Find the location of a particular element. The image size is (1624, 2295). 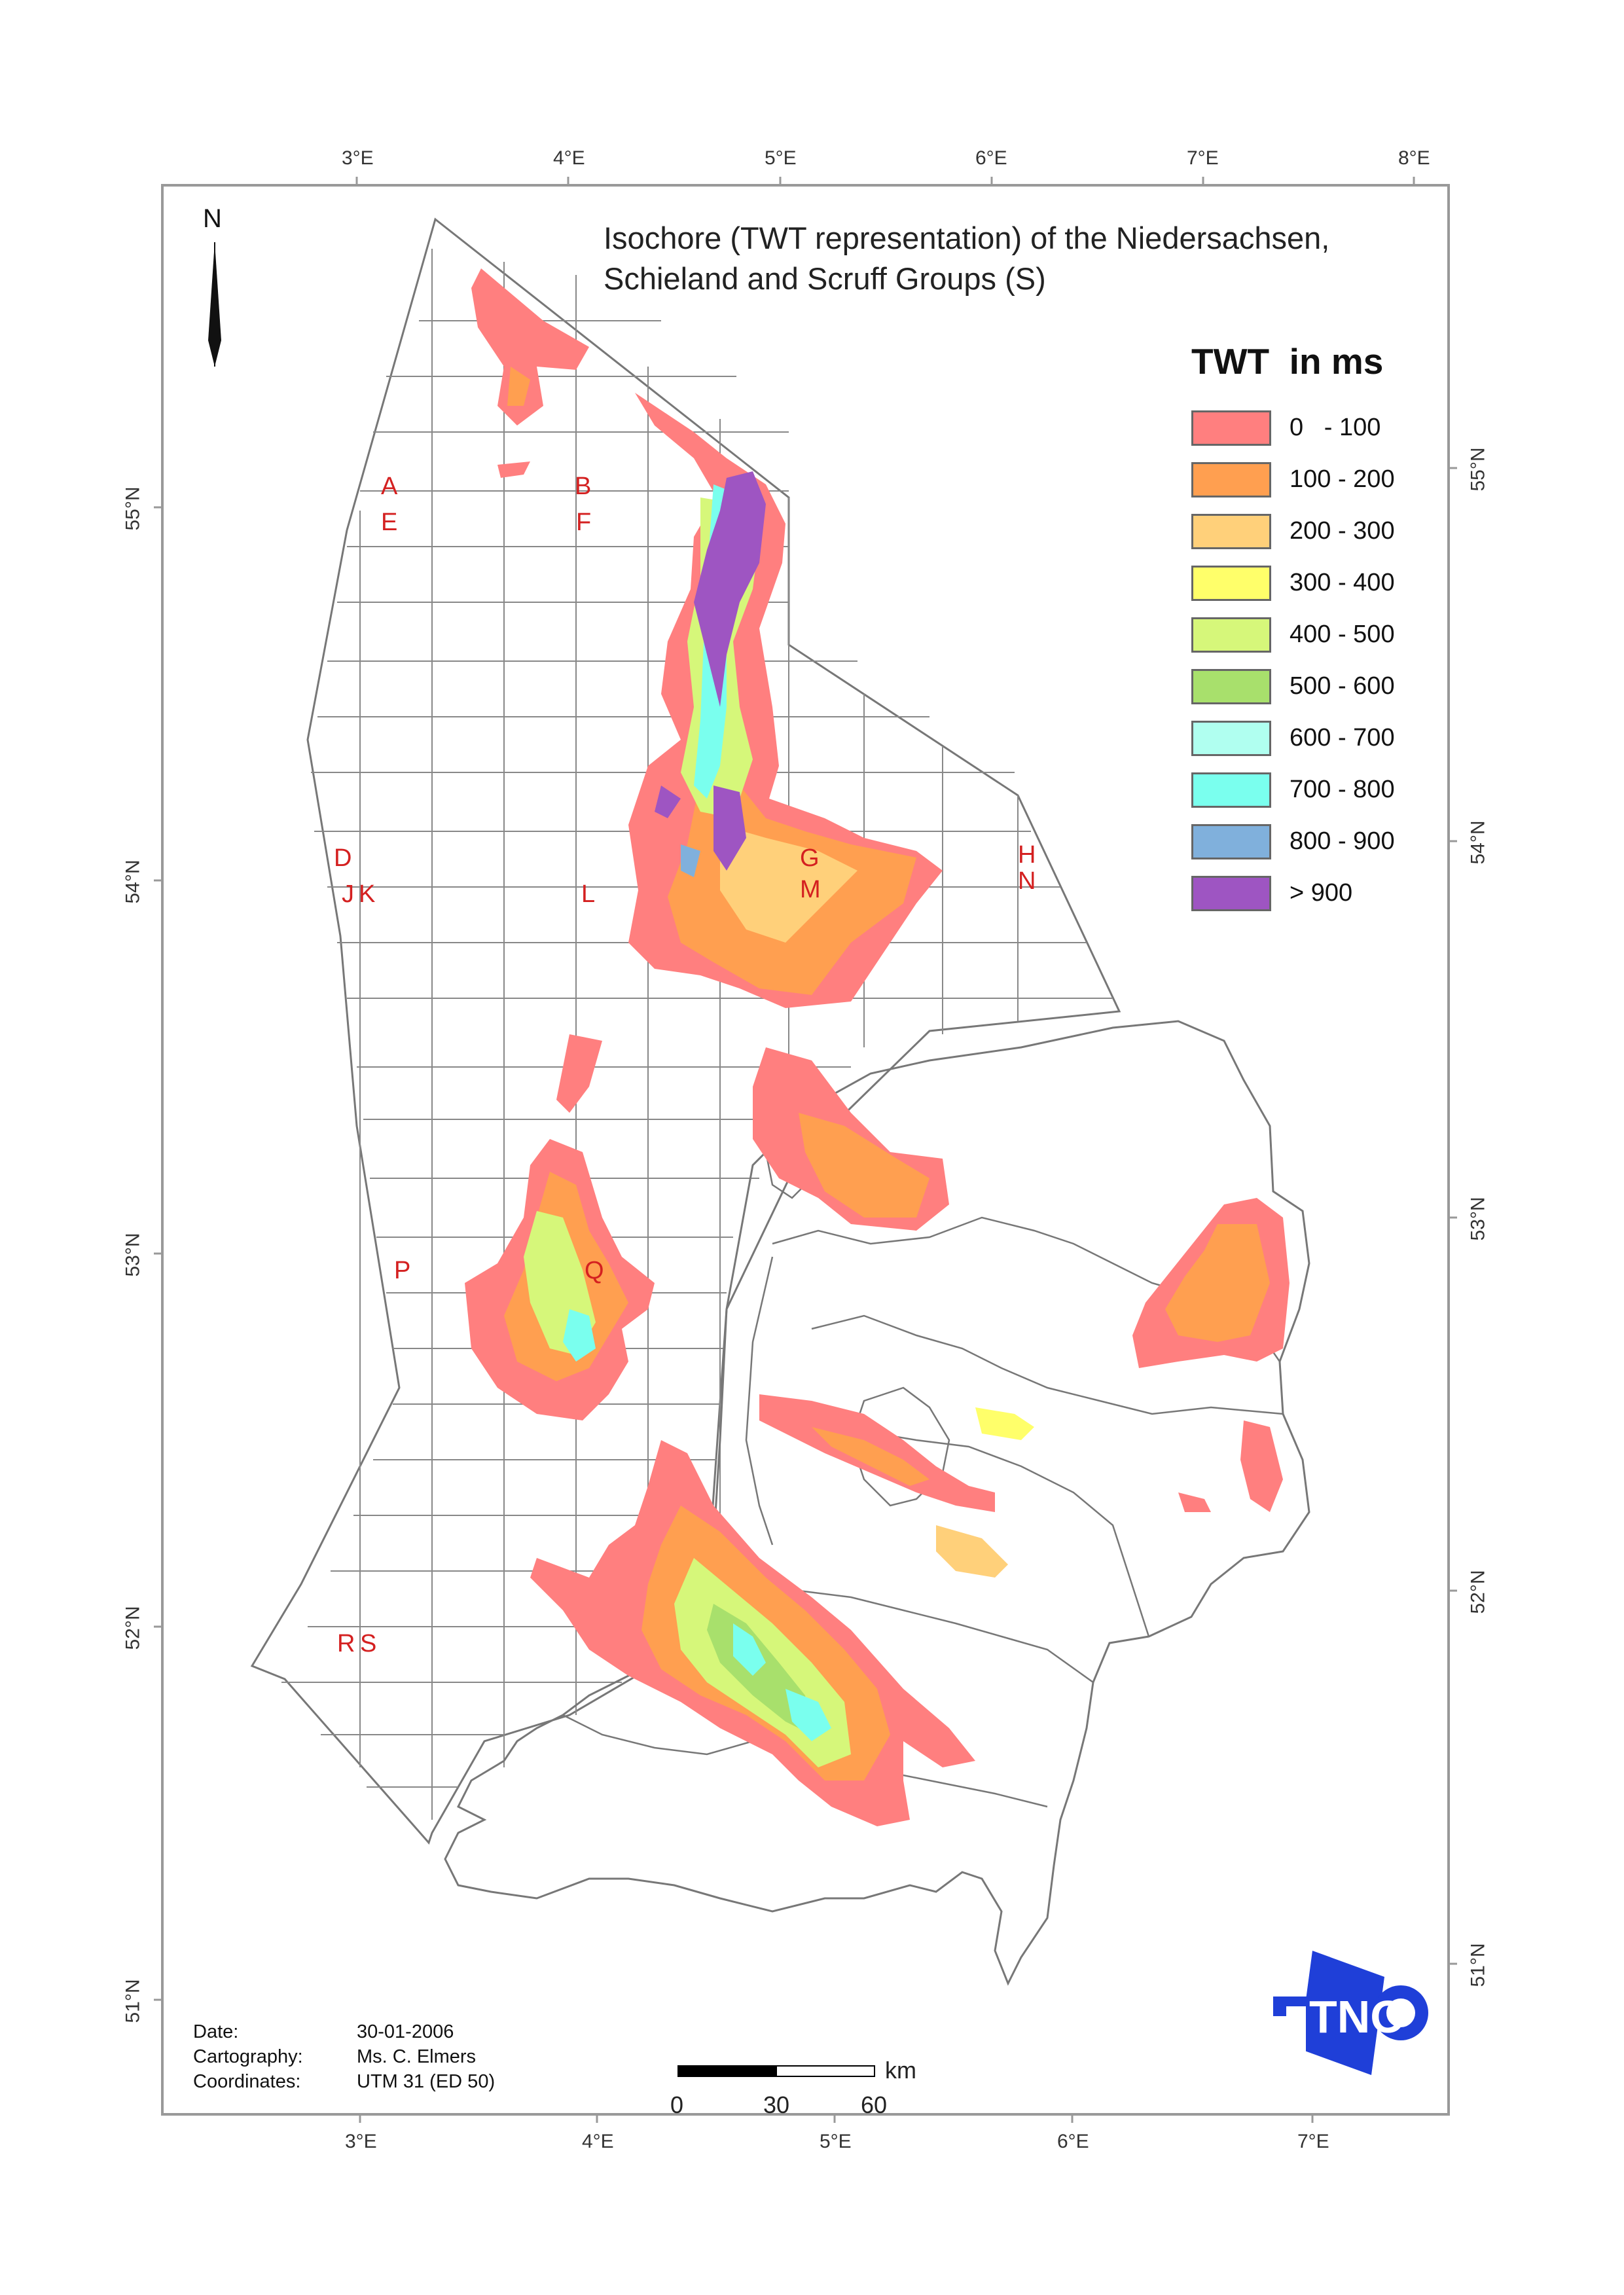

block-label-g: G is located at coordinates (810, 858).